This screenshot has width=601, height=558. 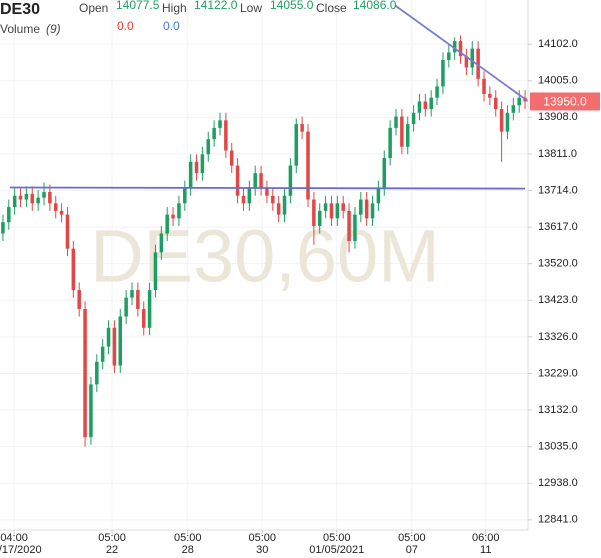 What do you see at coordinates (14, 538) in the screenshot?
I see `x-tick-label: 04:00` at bounding box center [14, 538].